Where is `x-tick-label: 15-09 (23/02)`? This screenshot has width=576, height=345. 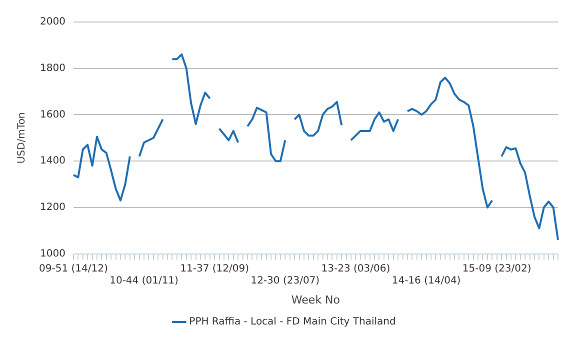 x-tick-label: 15-09 (23/02) is located at coordinates (497, 268).